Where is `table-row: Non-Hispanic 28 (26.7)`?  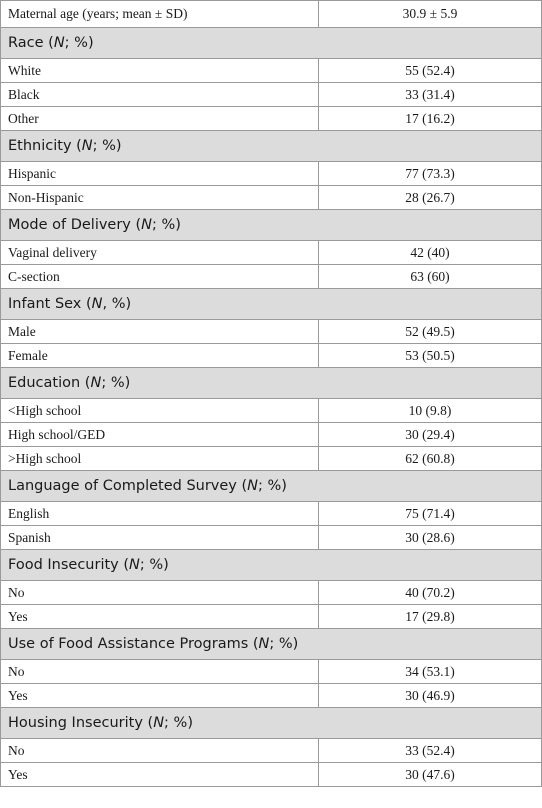 table-row: Non-Hispanic 28 (26.7) is located at coordinates (271, 197).